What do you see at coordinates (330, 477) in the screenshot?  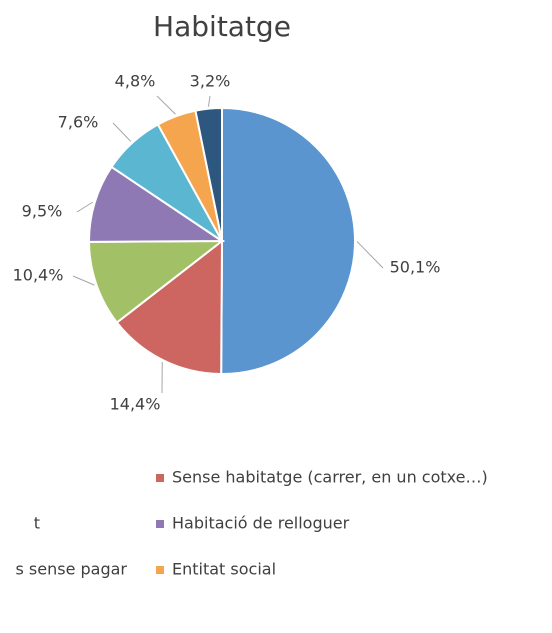 I see `legend-label: Sense habitatge (carrer, en un cotxe…)` at bounding box center [330, 477].